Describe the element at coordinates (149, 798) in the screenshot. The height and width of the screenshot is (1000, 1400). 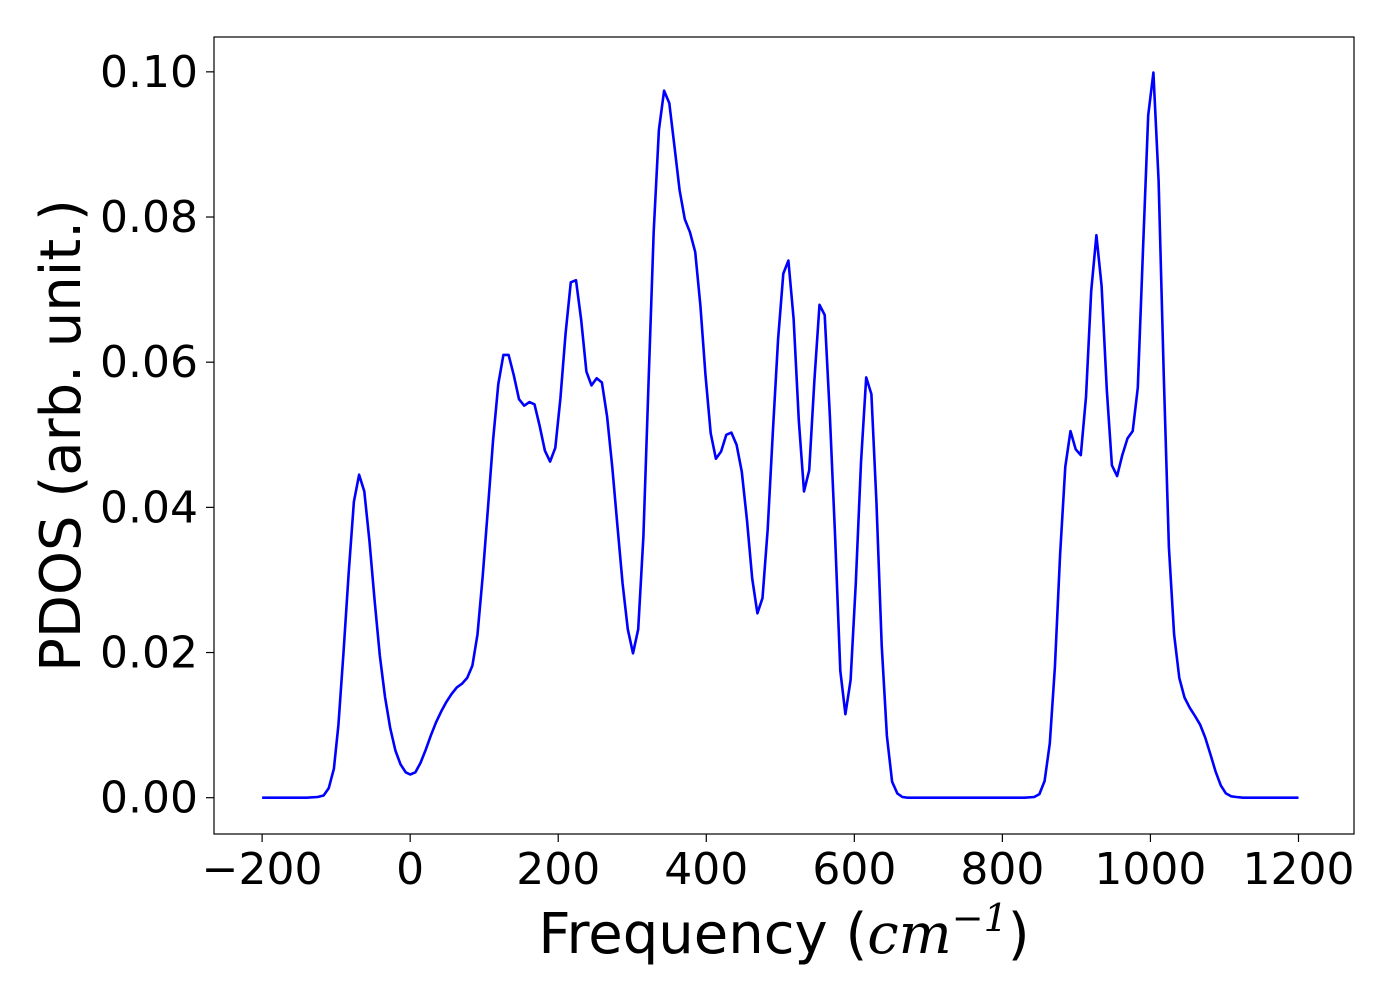
I see `y-tick-label: 0.00` at that location.